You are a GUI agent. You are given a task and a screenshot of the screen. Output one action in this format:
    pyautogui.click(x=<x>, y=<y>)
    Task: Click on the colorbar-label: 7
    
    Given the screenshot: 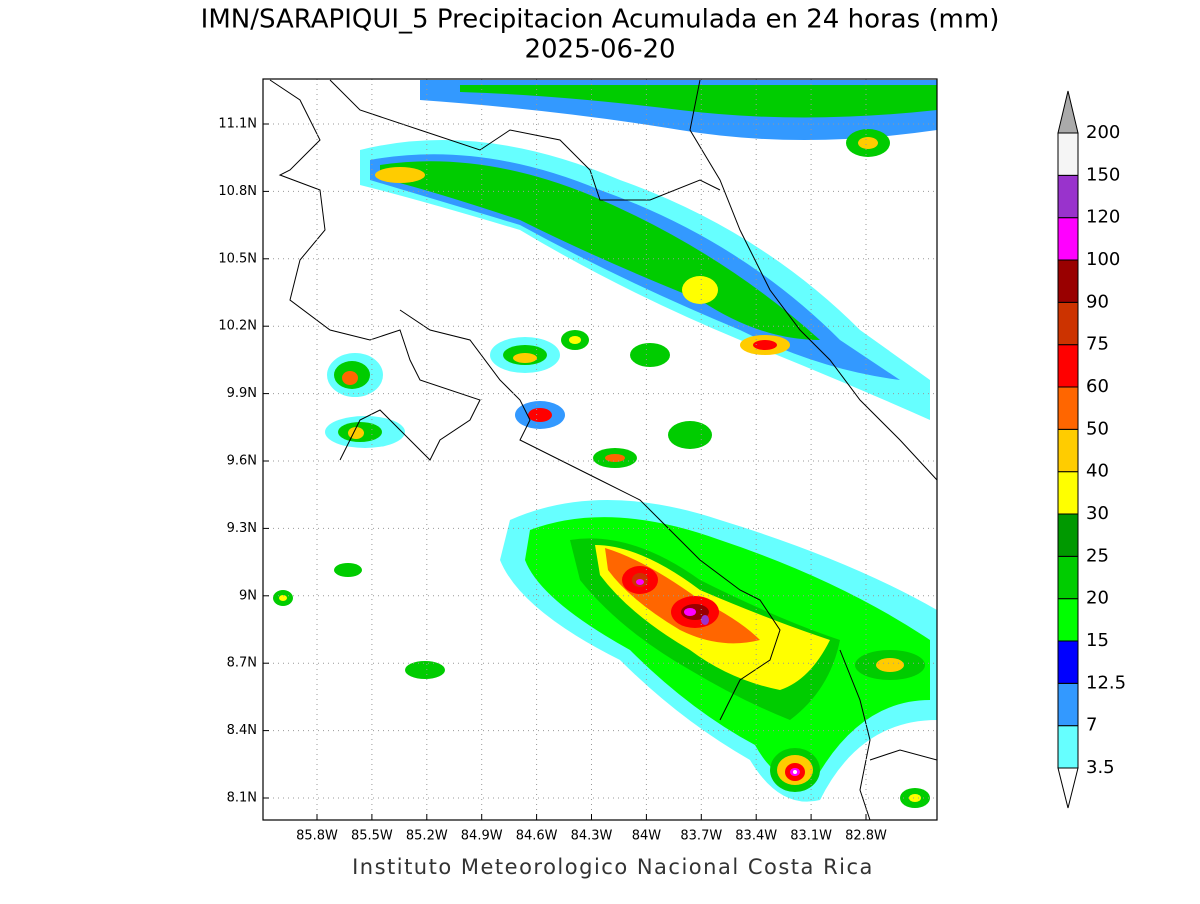 What is the action you would take?
    pyautogui.click(x=1091, y=725)
    